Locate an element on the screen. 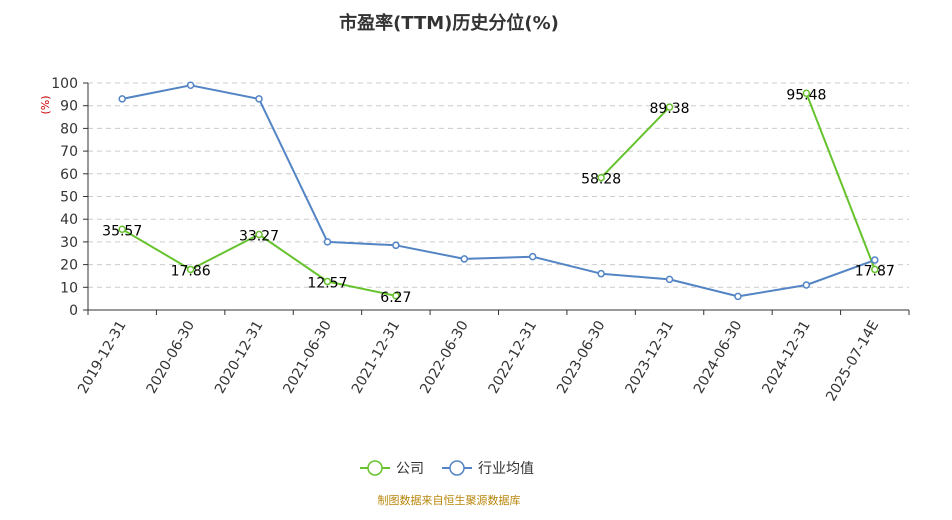 The height and width of the screenshot is (520, 952). x-tick-label: 2022-06-30 is located at coordinates (444, 357).